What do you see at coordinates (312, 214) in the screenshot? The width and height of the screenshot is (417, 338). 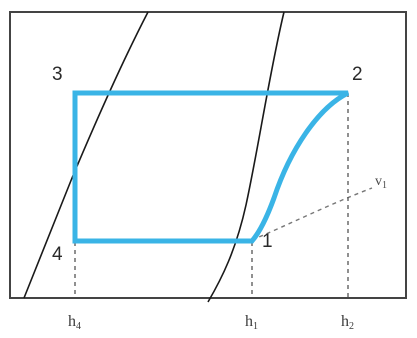 I see `isochore-v1-line` at bounding box center [312, 214].